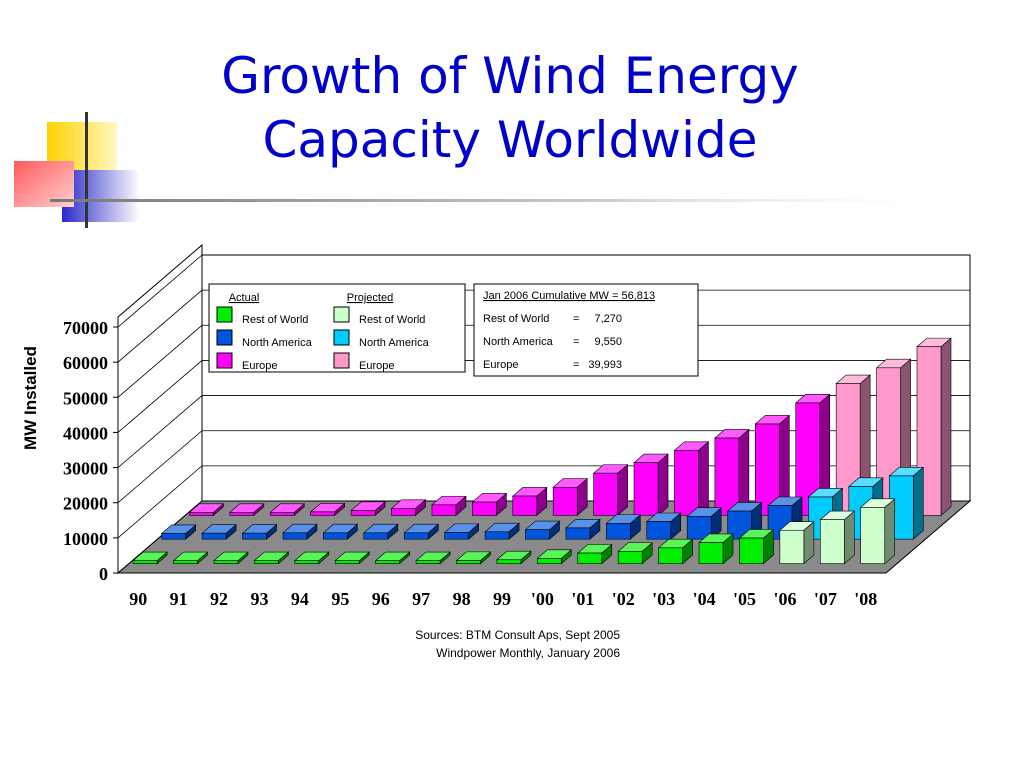 This screenshot has height=768, width=1024. Describe the element at coordinates (394, 343) in the screenshot. I see `legend-label-projected: North America` at that location.